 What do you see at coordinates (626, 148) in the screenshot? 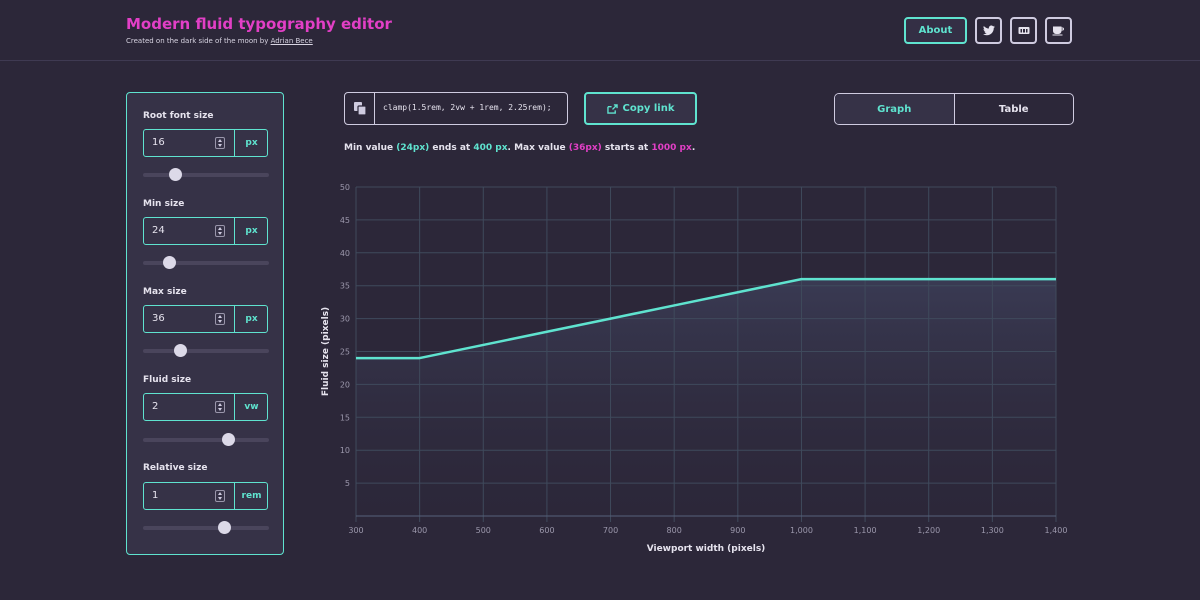
I see `summary-text: starts at` at bounding box center [626, 148].